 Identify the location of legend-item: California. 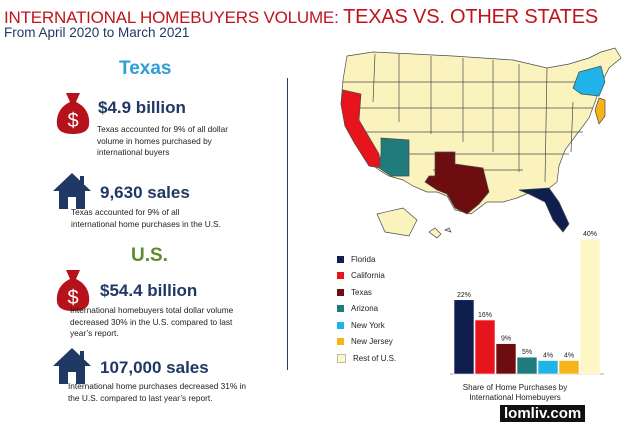
(366, 276).